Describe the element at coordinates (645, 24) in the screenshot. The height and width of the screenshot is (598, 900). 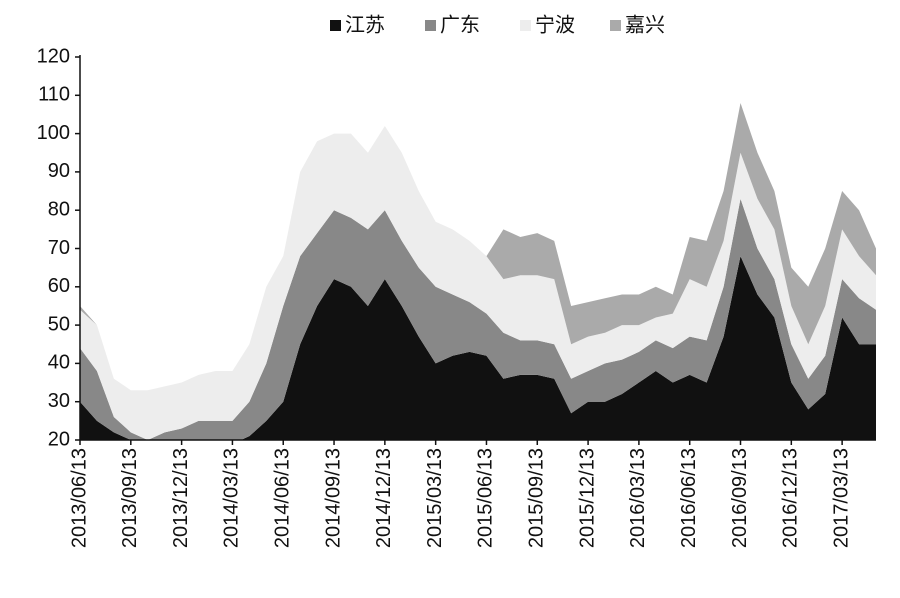
I see `legend-label: 嘉兴` at that location.